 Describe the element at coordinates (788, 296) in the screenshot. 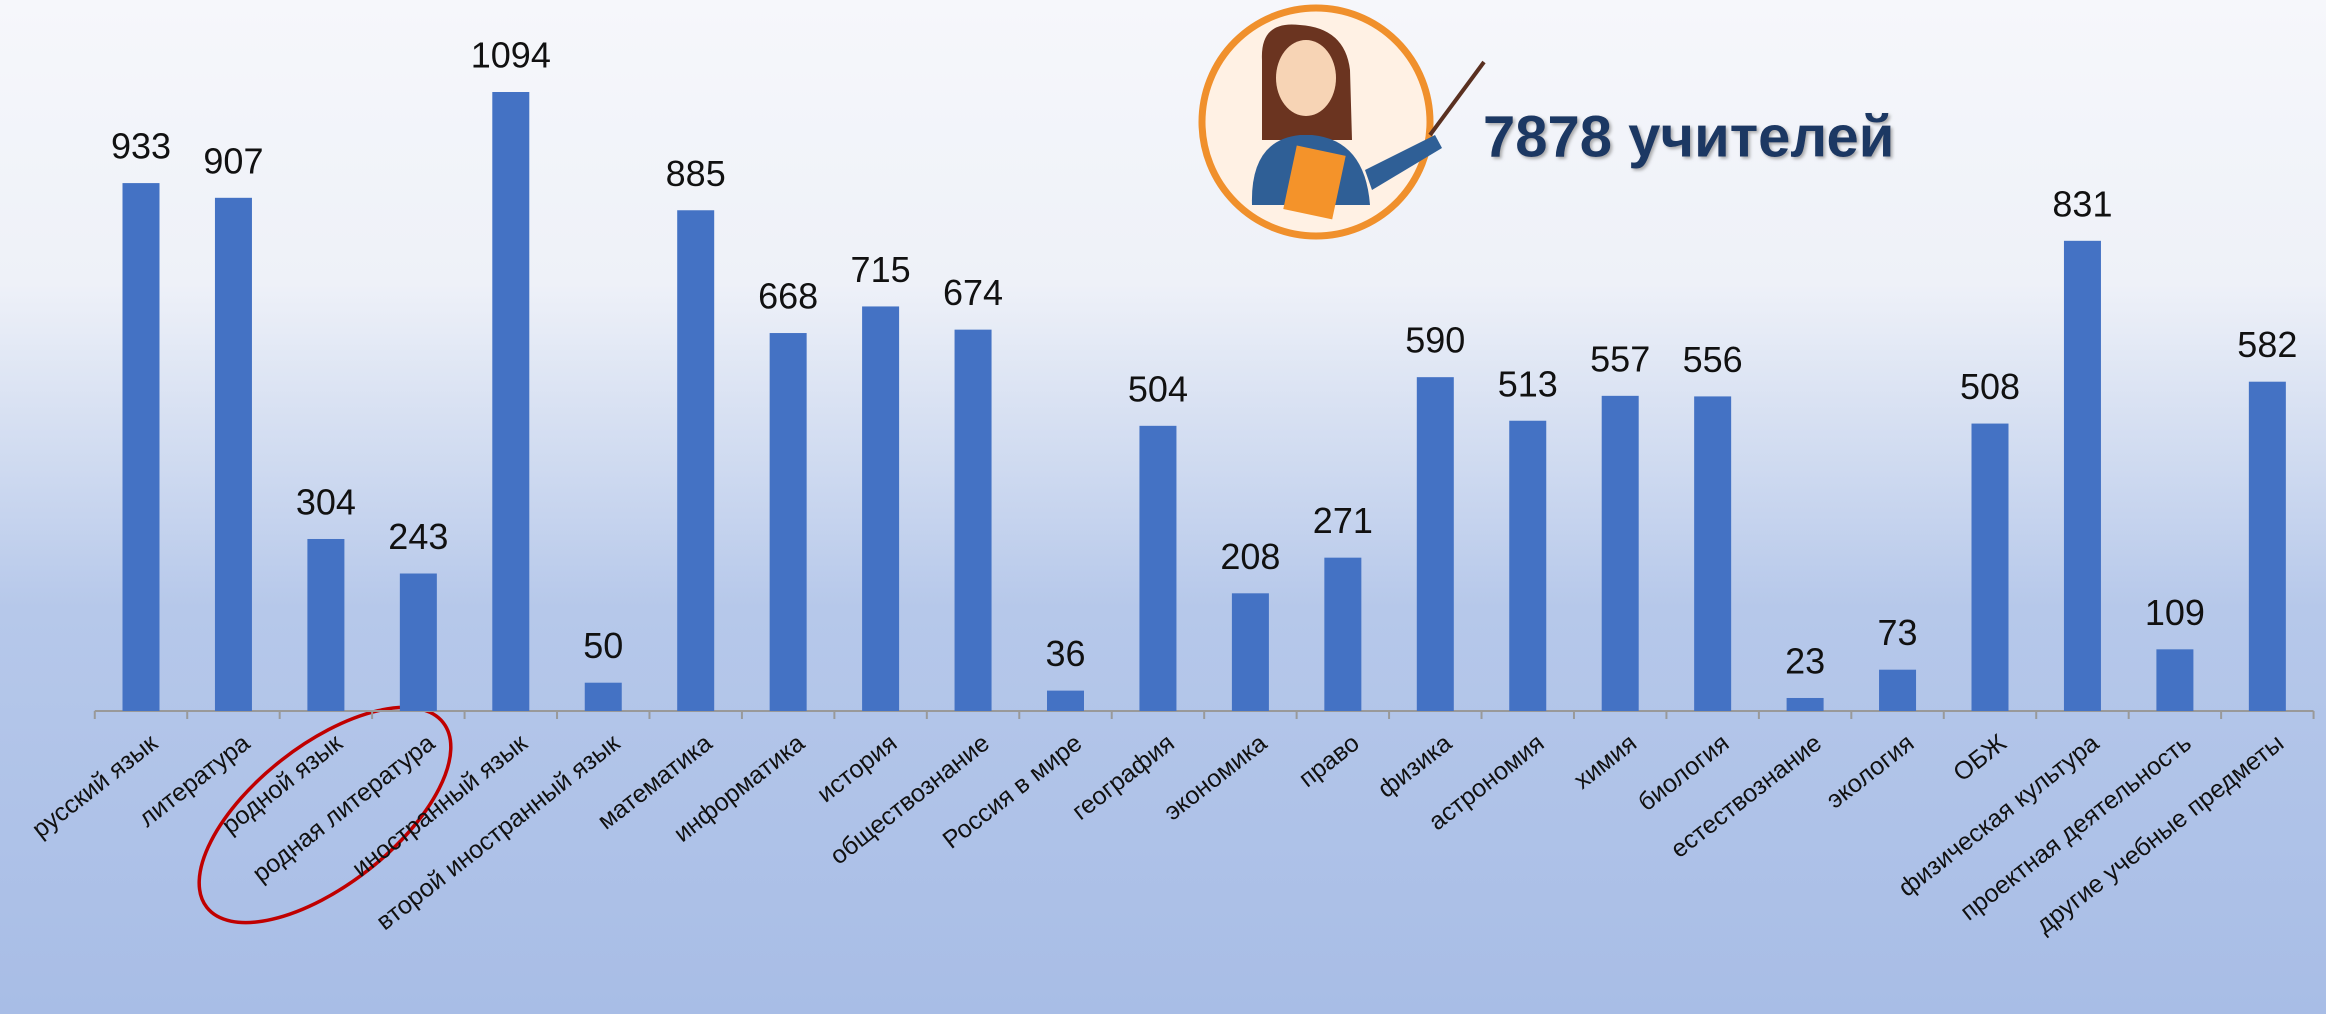

I see `value-label: 668` at that location.